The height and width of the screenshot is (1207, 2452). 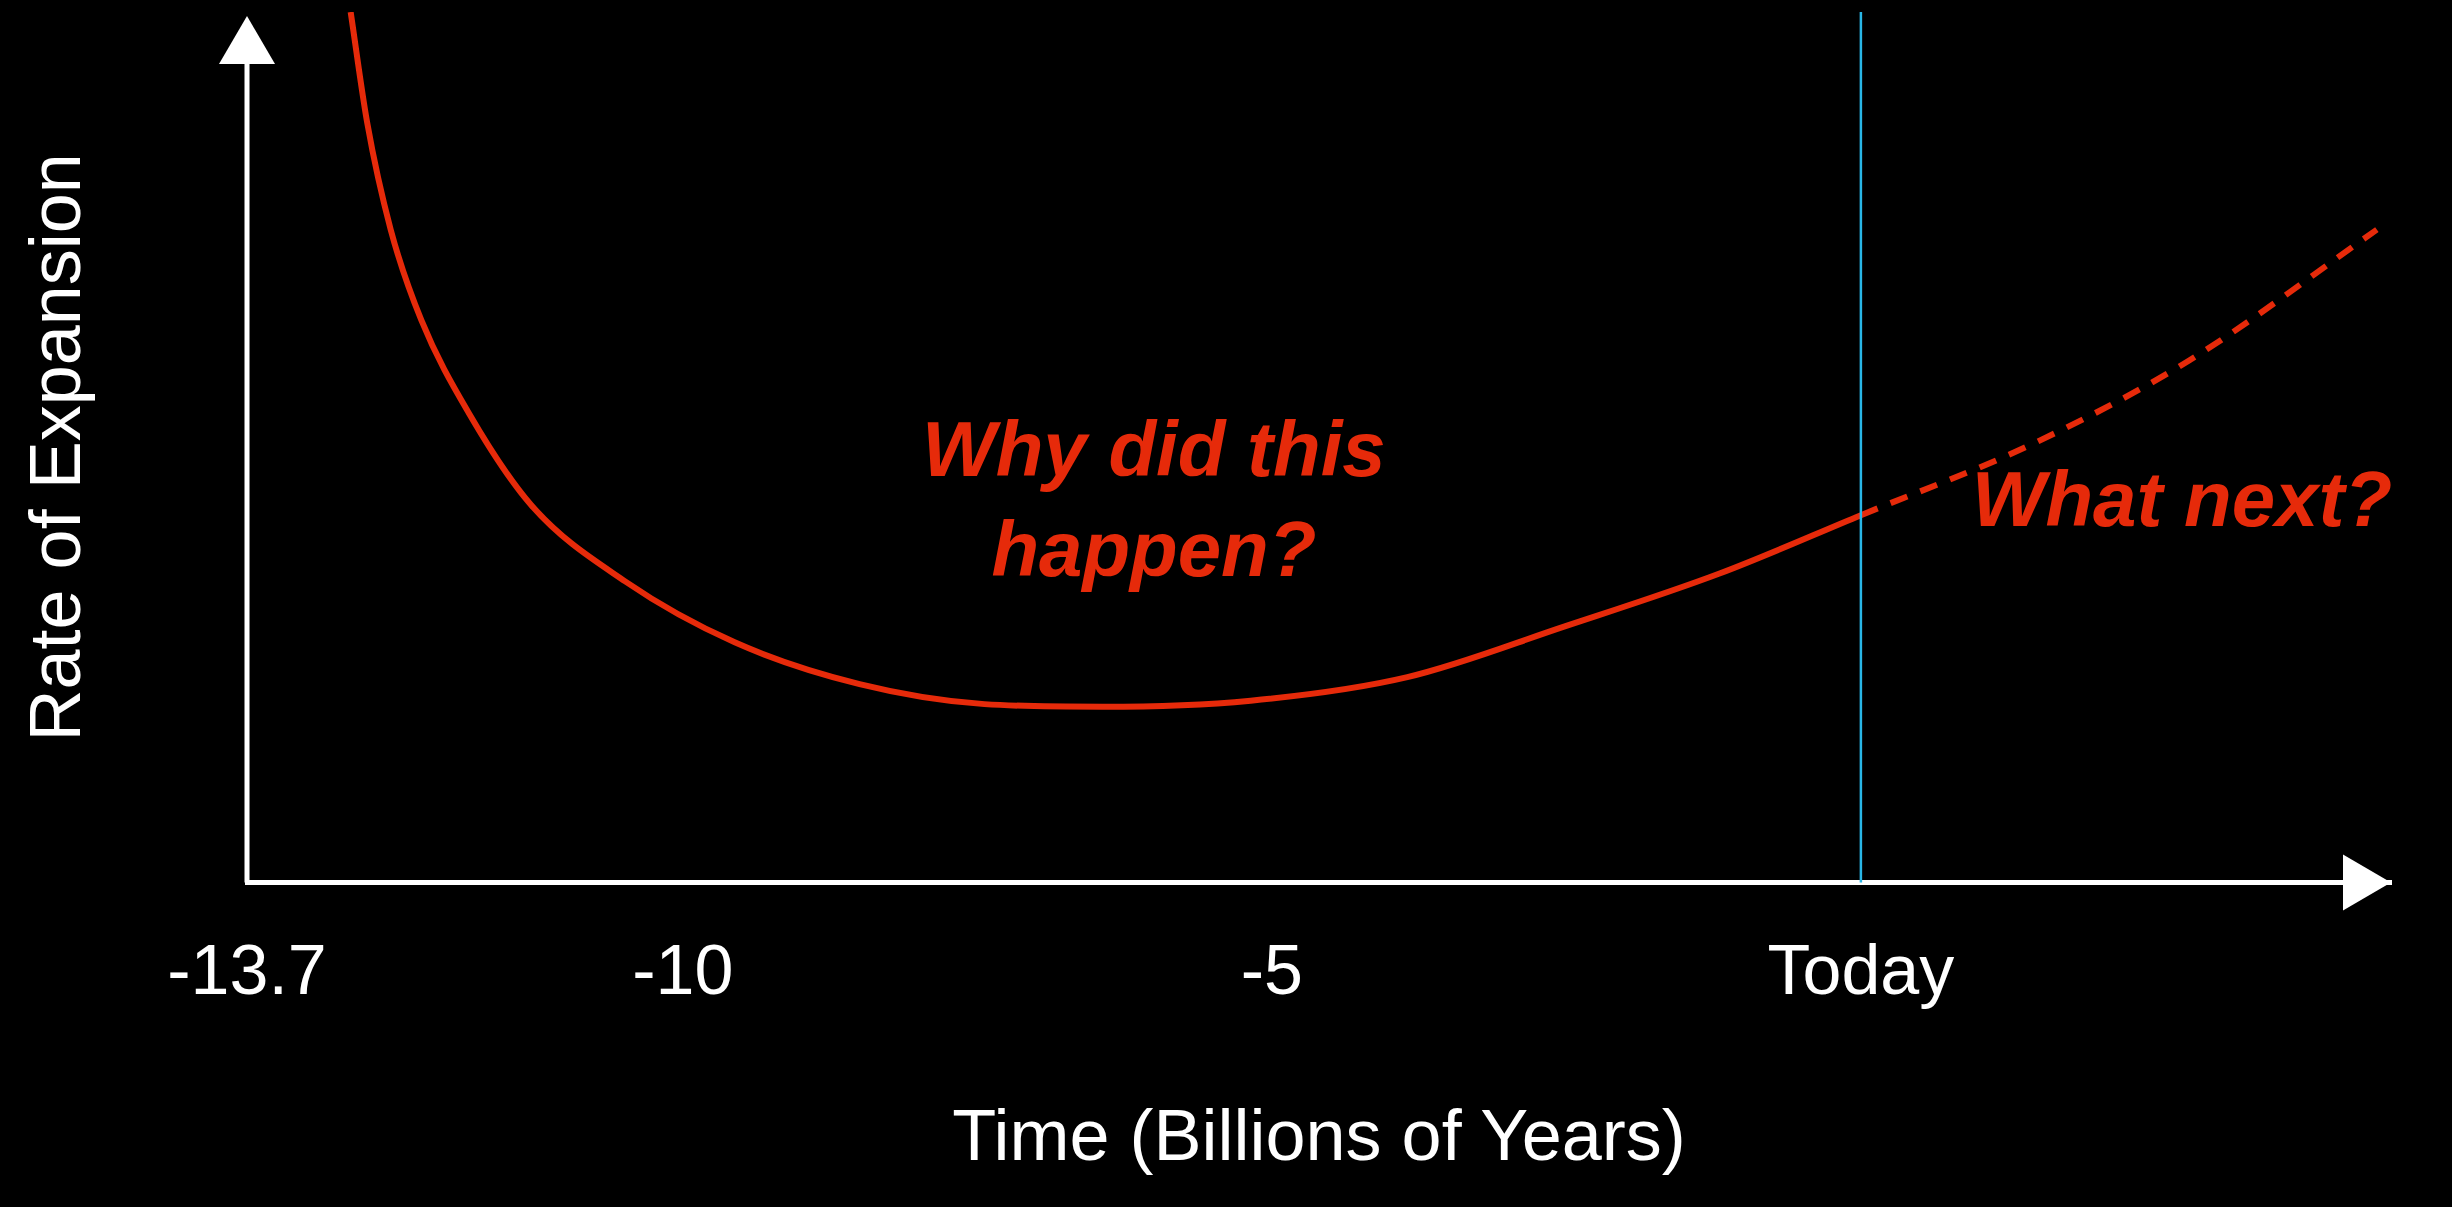 What do you see at coordinates (247, 969) in the screenshot?
I see `x-tick-label: -13.7` at bounding box center [247, 969].